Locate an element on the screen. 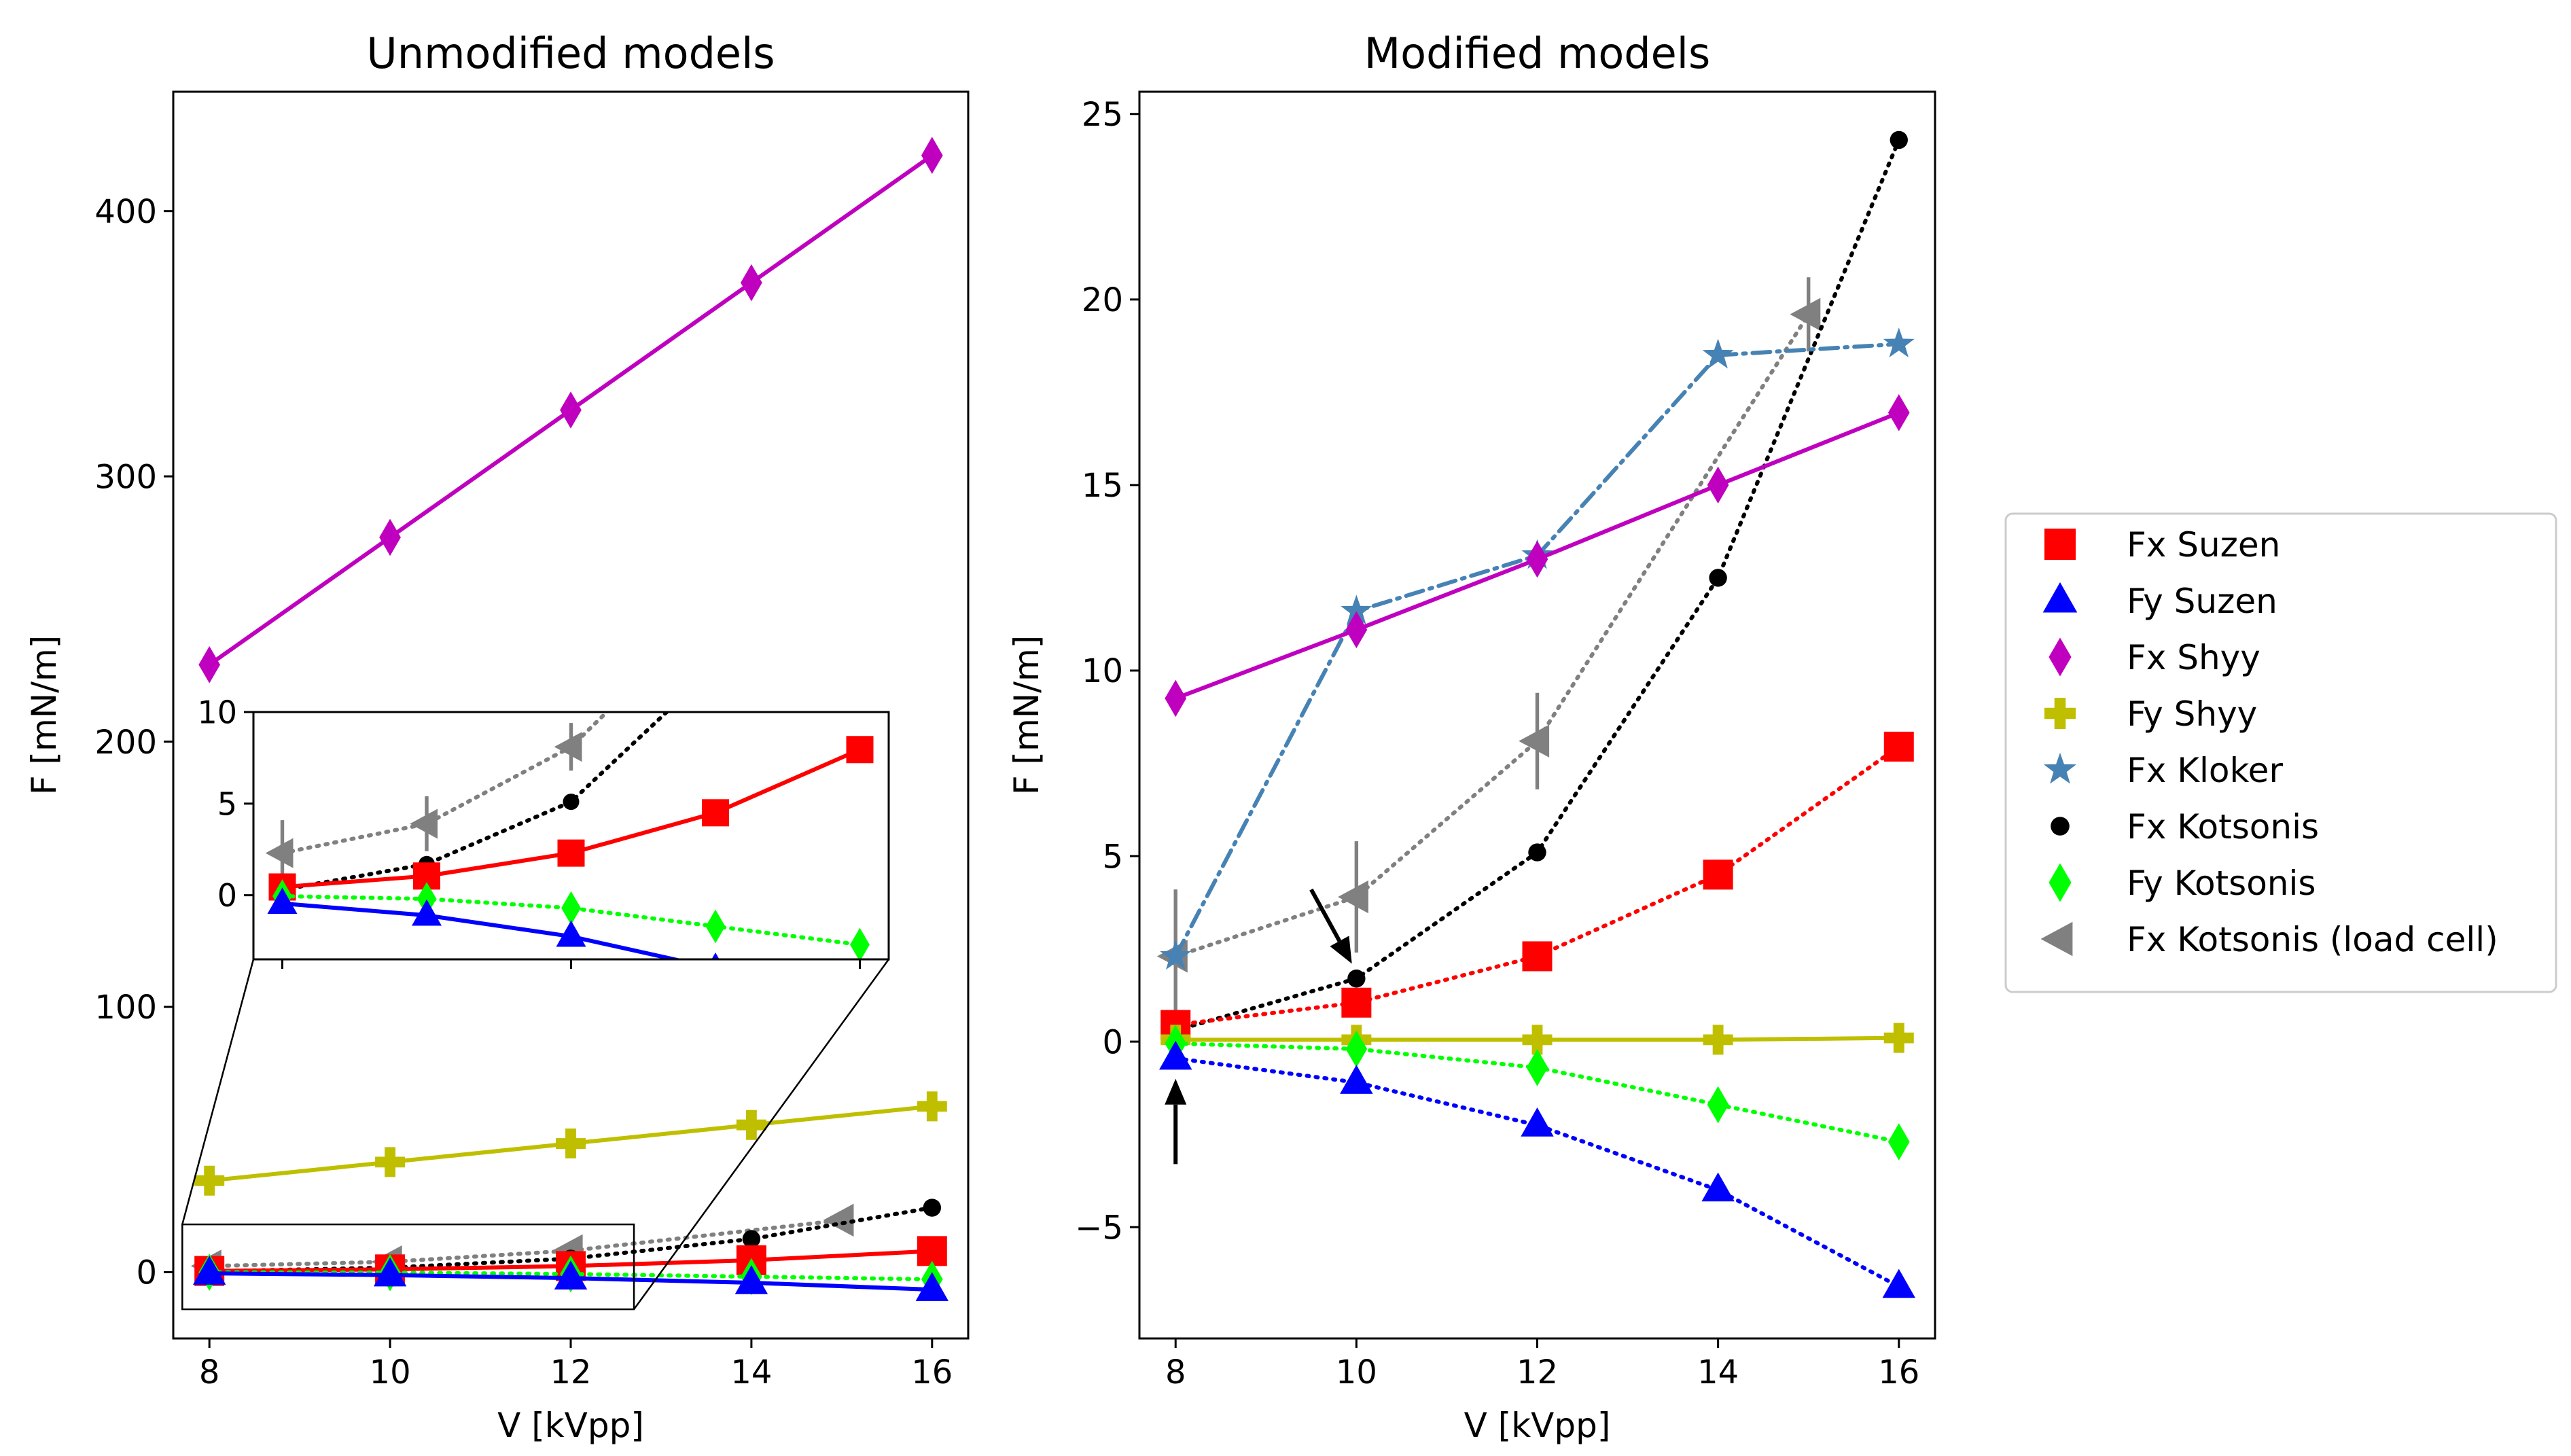  right-xtick-label: 12 is located at coordinates (1537, 1372).